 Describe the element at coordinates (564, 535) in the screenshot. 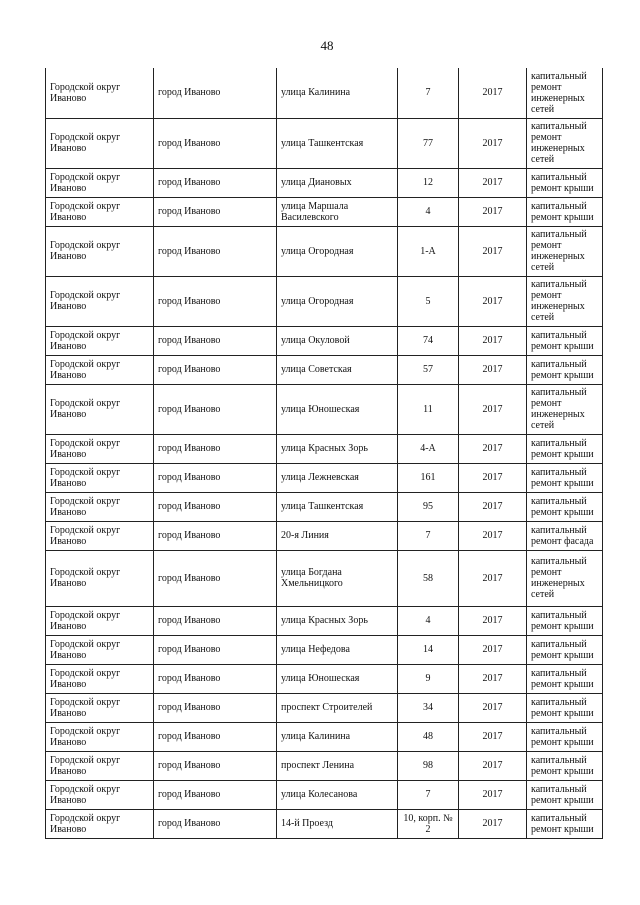

I see `cell-work: капитальный ремонт фасада` at that location.